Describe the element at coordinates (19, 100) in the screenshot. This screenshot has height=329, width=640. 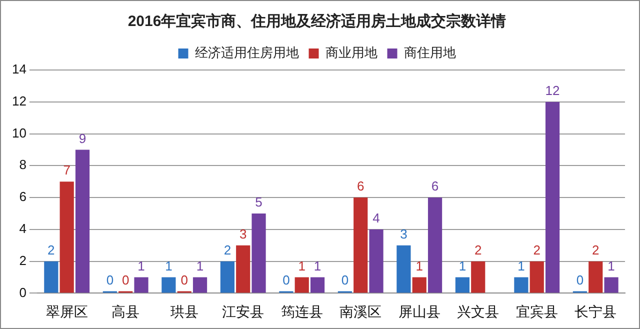
I see `y-tick-label: 12` at that location.